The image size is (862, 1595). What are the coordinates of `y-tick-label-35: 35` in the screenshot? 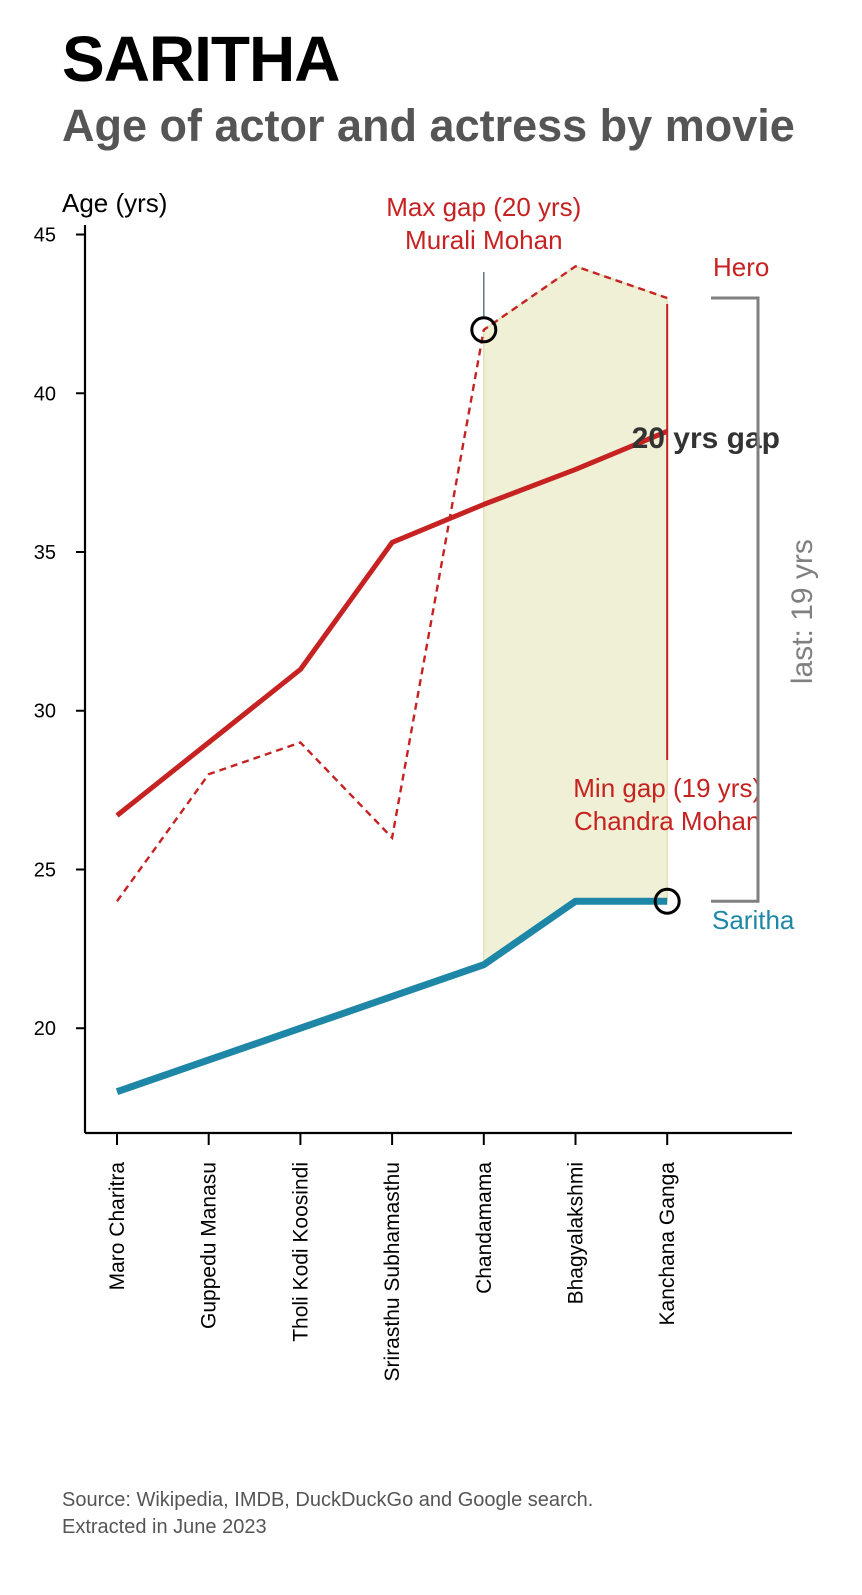 It's located at (45, 553).